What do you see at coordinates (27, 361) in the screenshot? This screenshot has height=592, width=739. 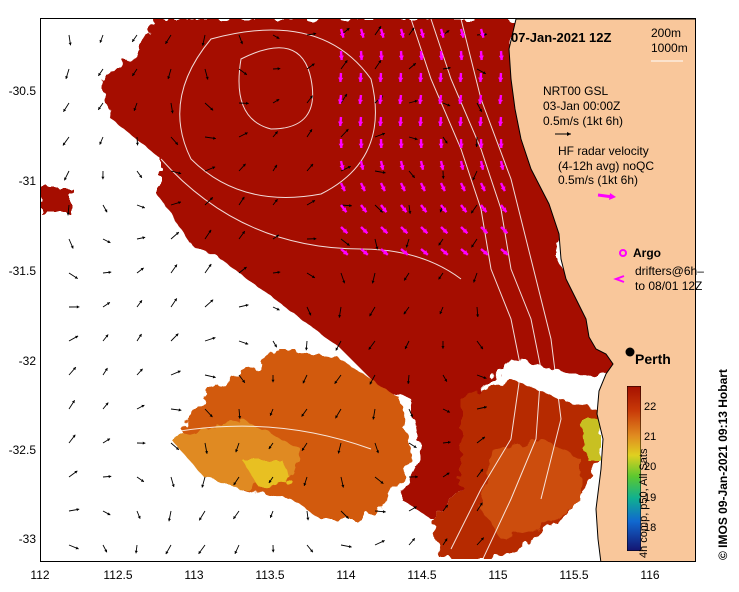 I see `y-tick-label: -32` at bounding box center [27, 361].